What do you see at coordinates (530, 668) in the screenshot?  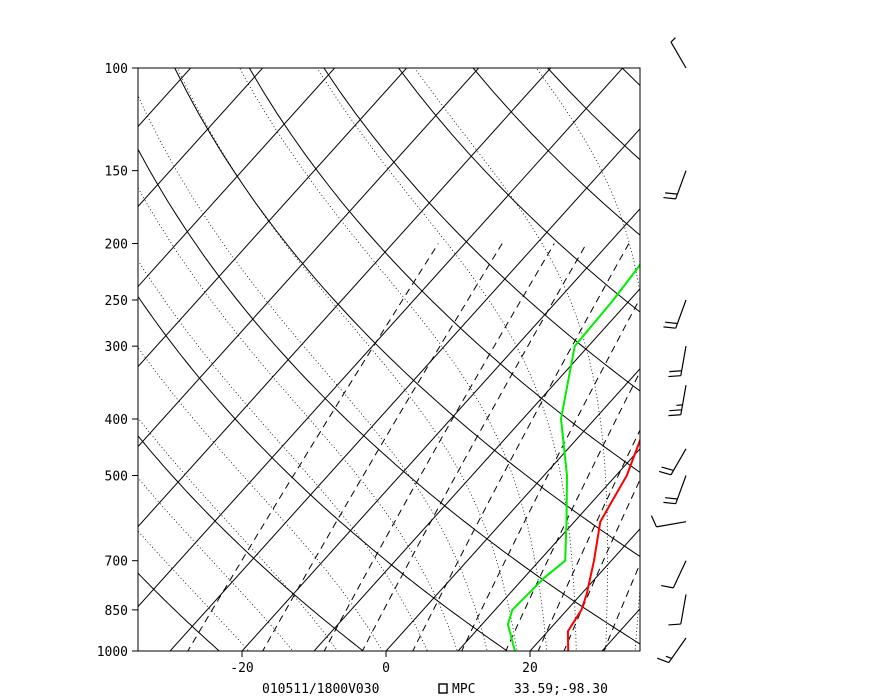 I see `temperature-tick-label: 20` at bounding box center [530, 668].